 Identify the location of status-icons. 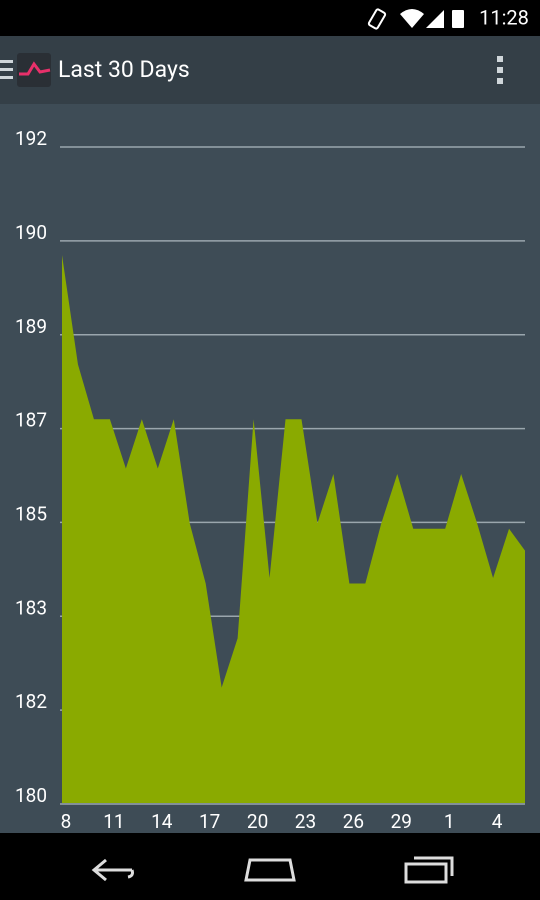
(415, 19).